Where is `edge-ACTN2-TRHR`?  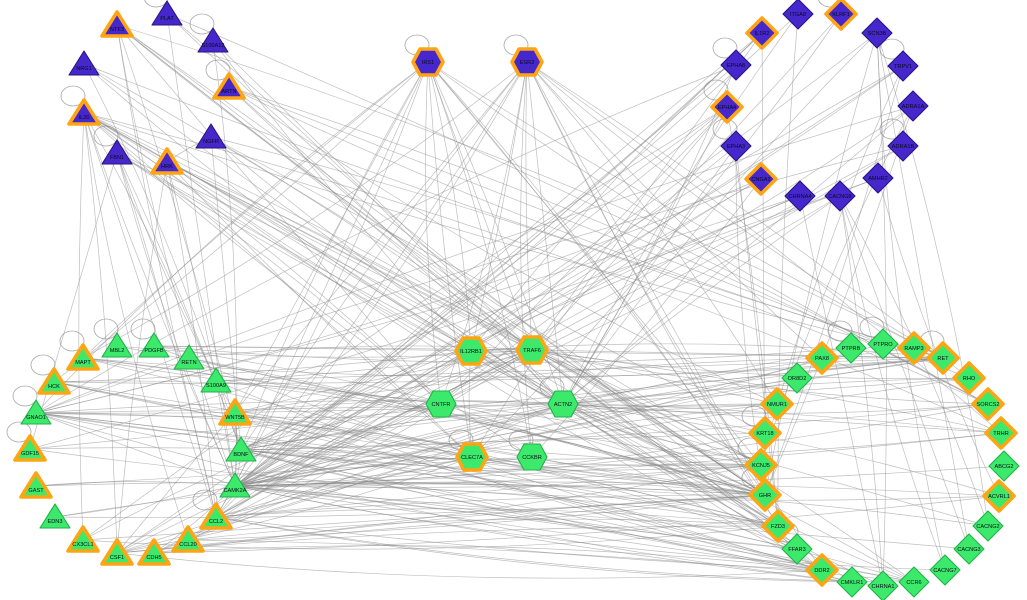
edge-ACTN2-TRHR is located at coordinates (782, 418).